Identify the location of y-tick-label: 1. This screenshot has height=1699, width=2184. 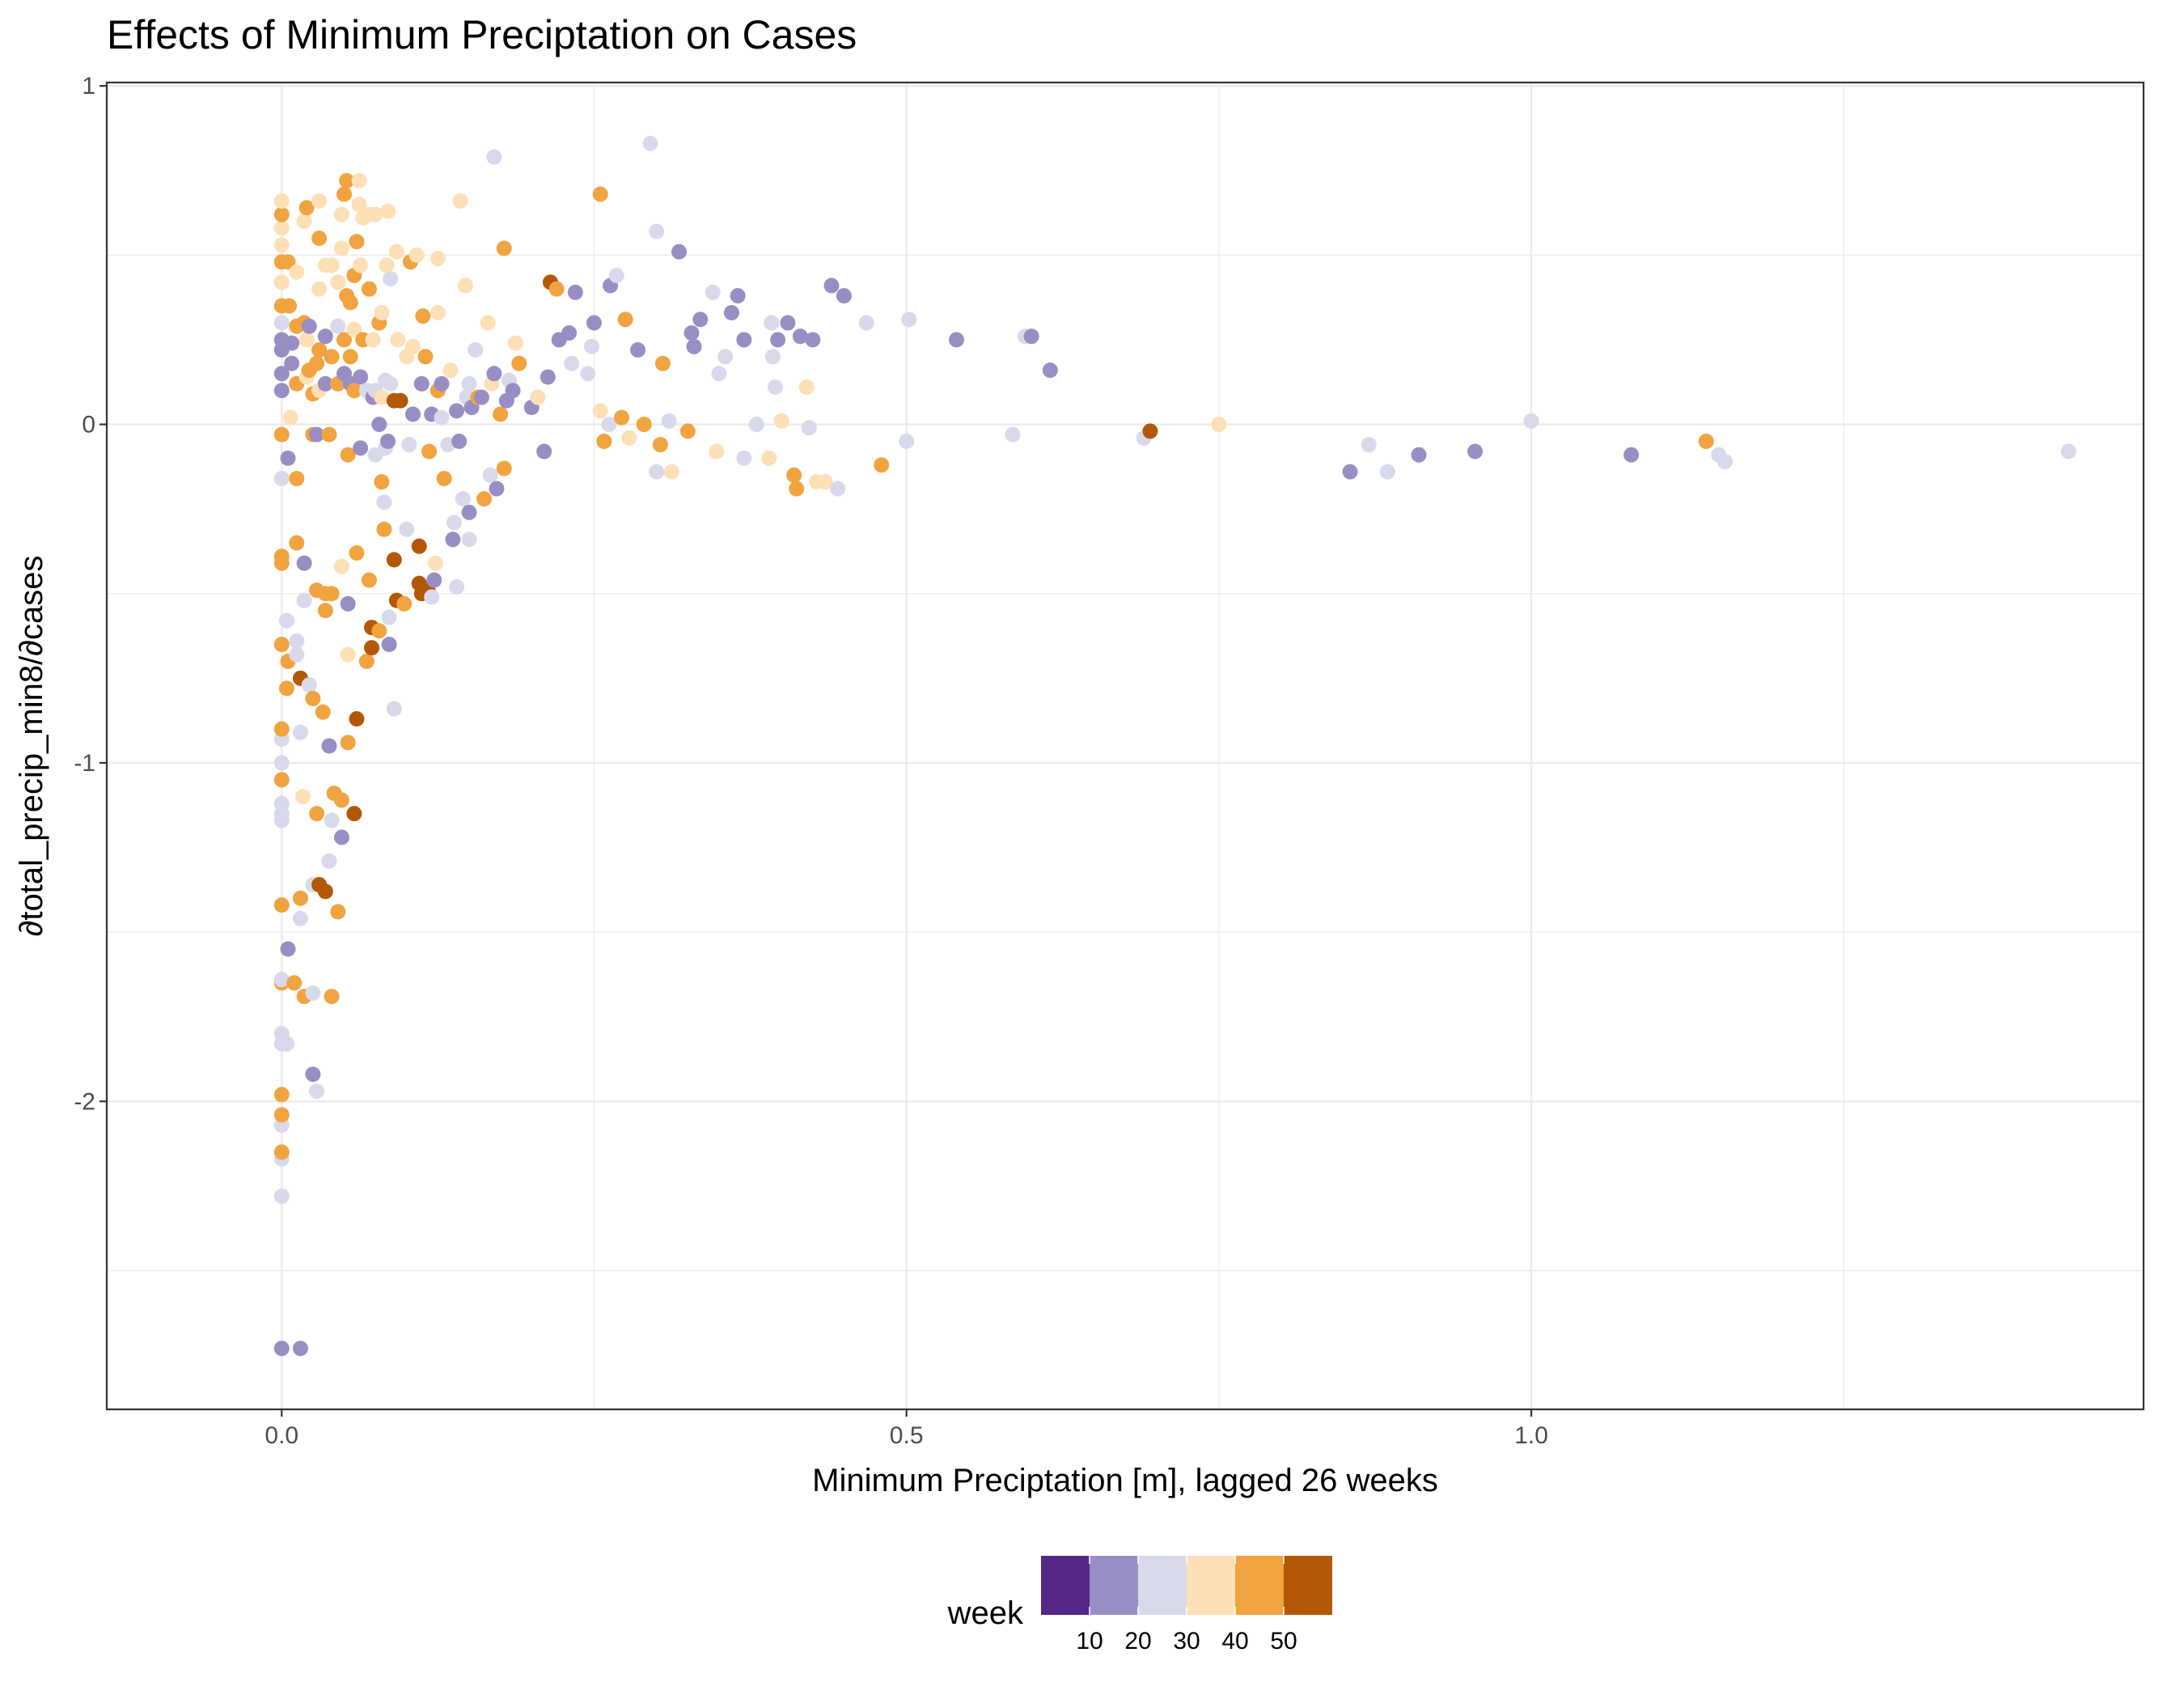
(88, 86).